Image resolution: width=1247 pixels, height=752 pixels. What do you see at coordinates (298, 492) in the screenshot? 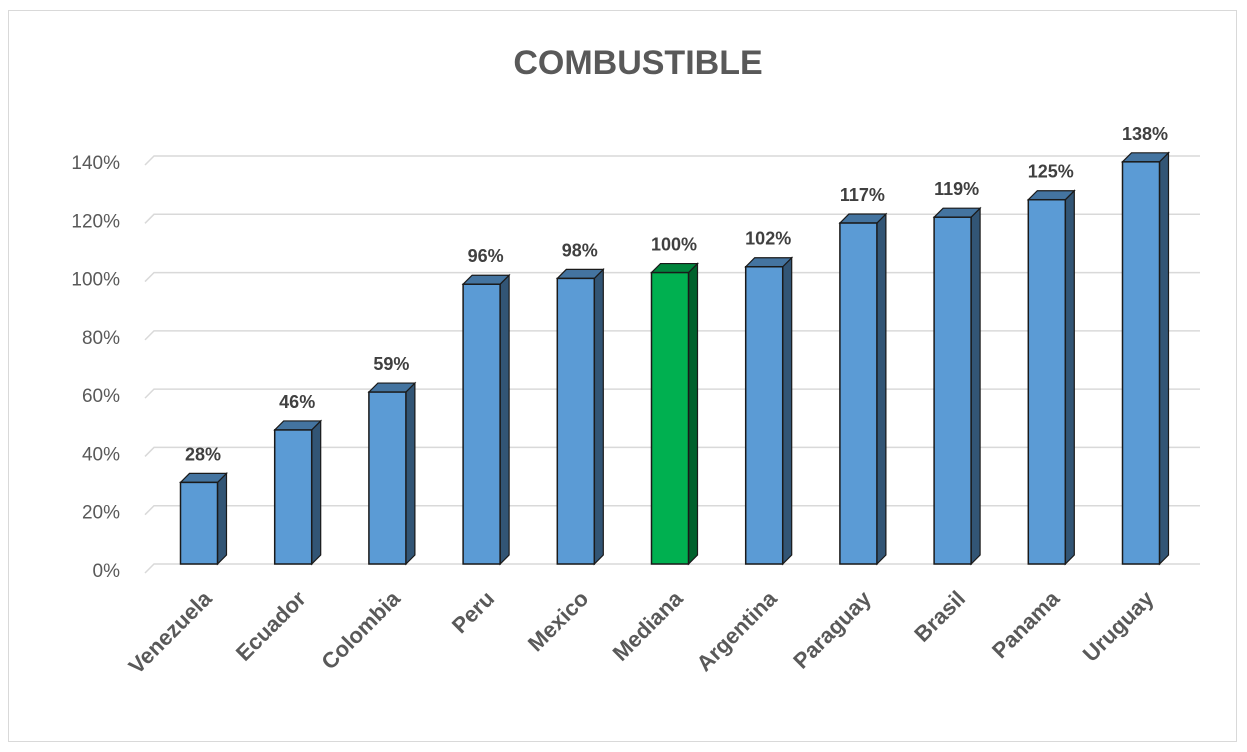
I see `bar-ecuador` at bounding box center [298, 492].